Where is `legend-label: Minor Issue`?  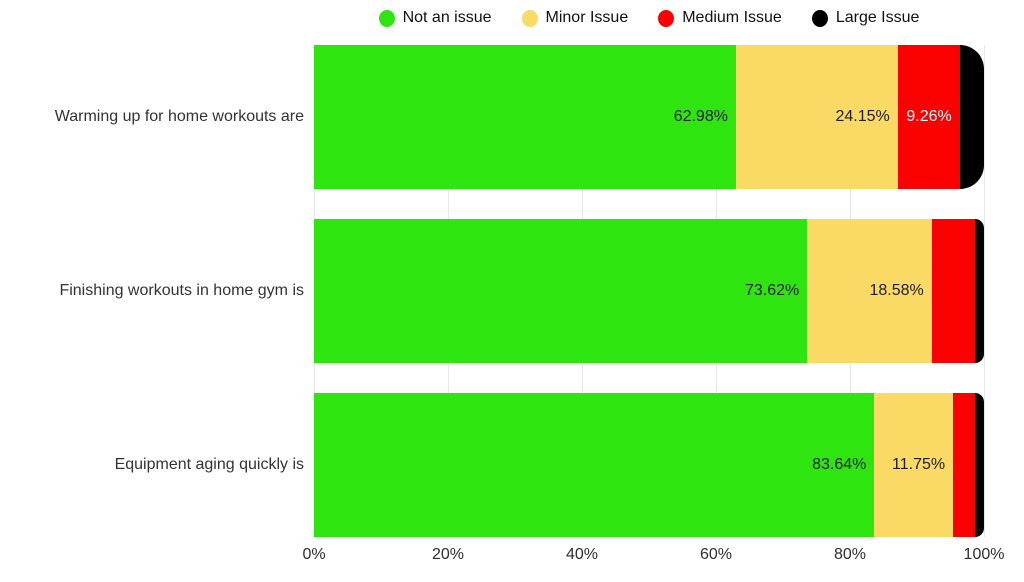
legend-label: Minor Issue is located at coordinates (587, 17).